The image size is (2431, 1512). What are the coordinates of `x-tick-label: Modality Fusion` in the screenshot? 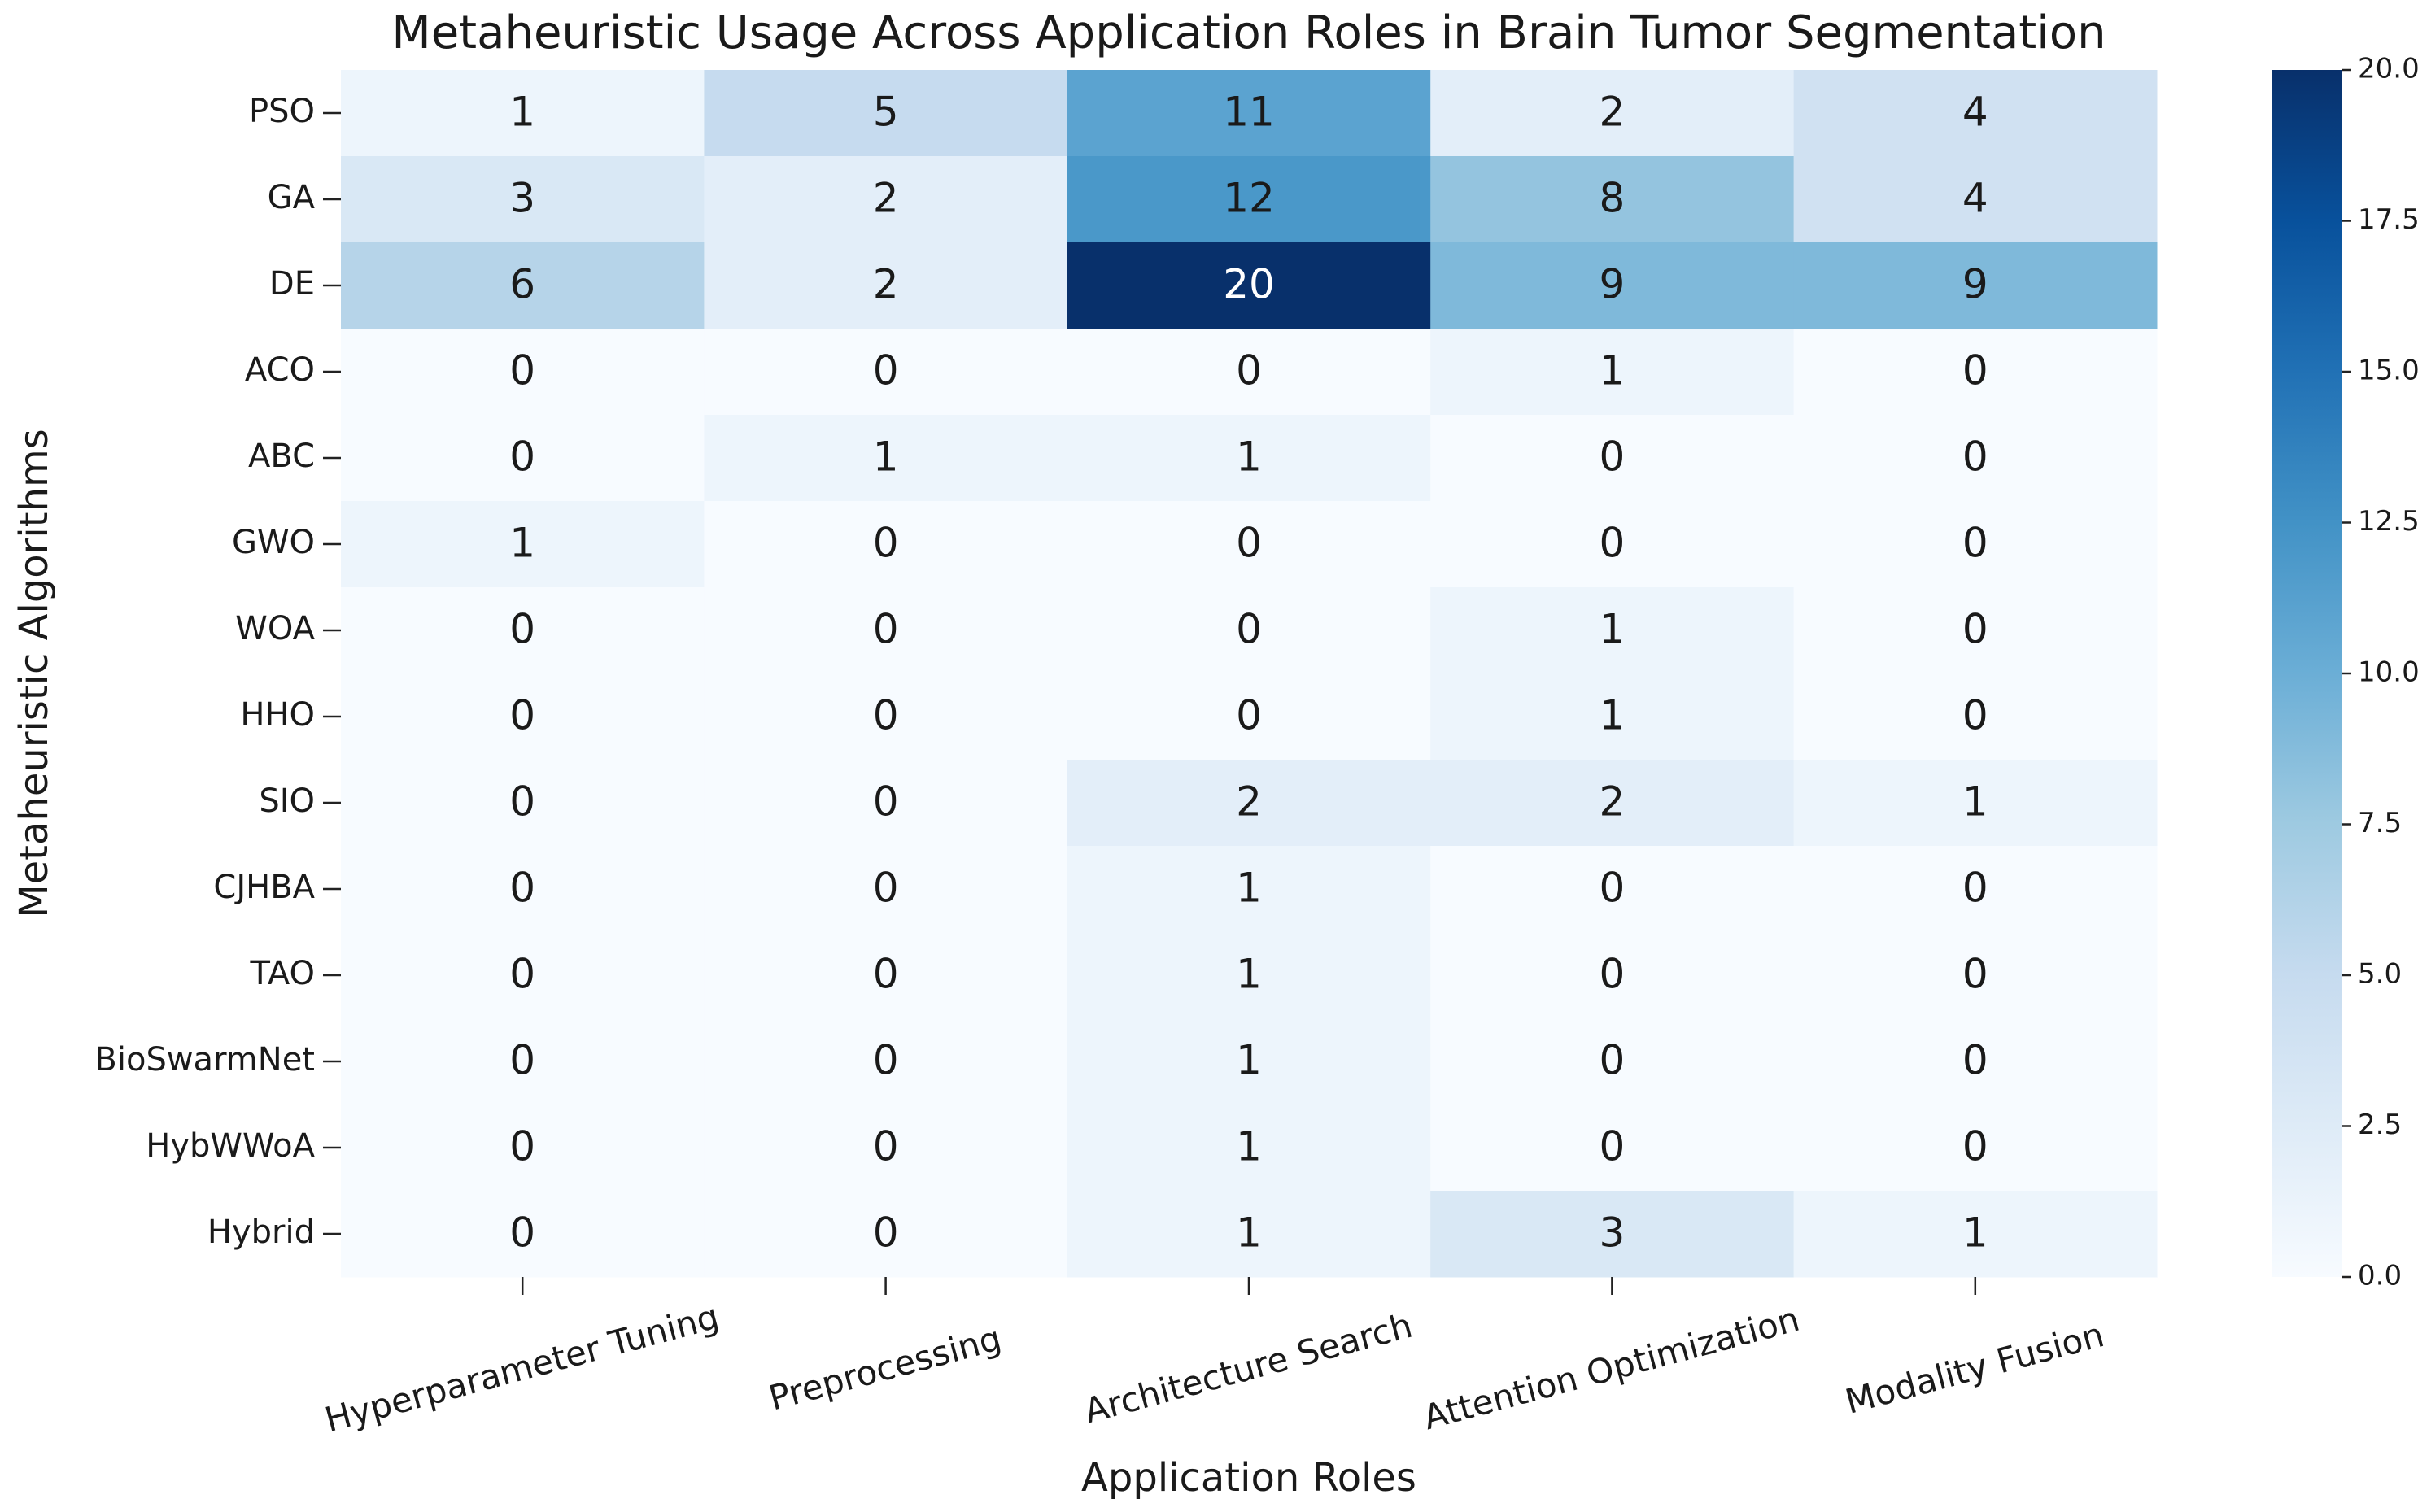 It's located at (1974, 1368).